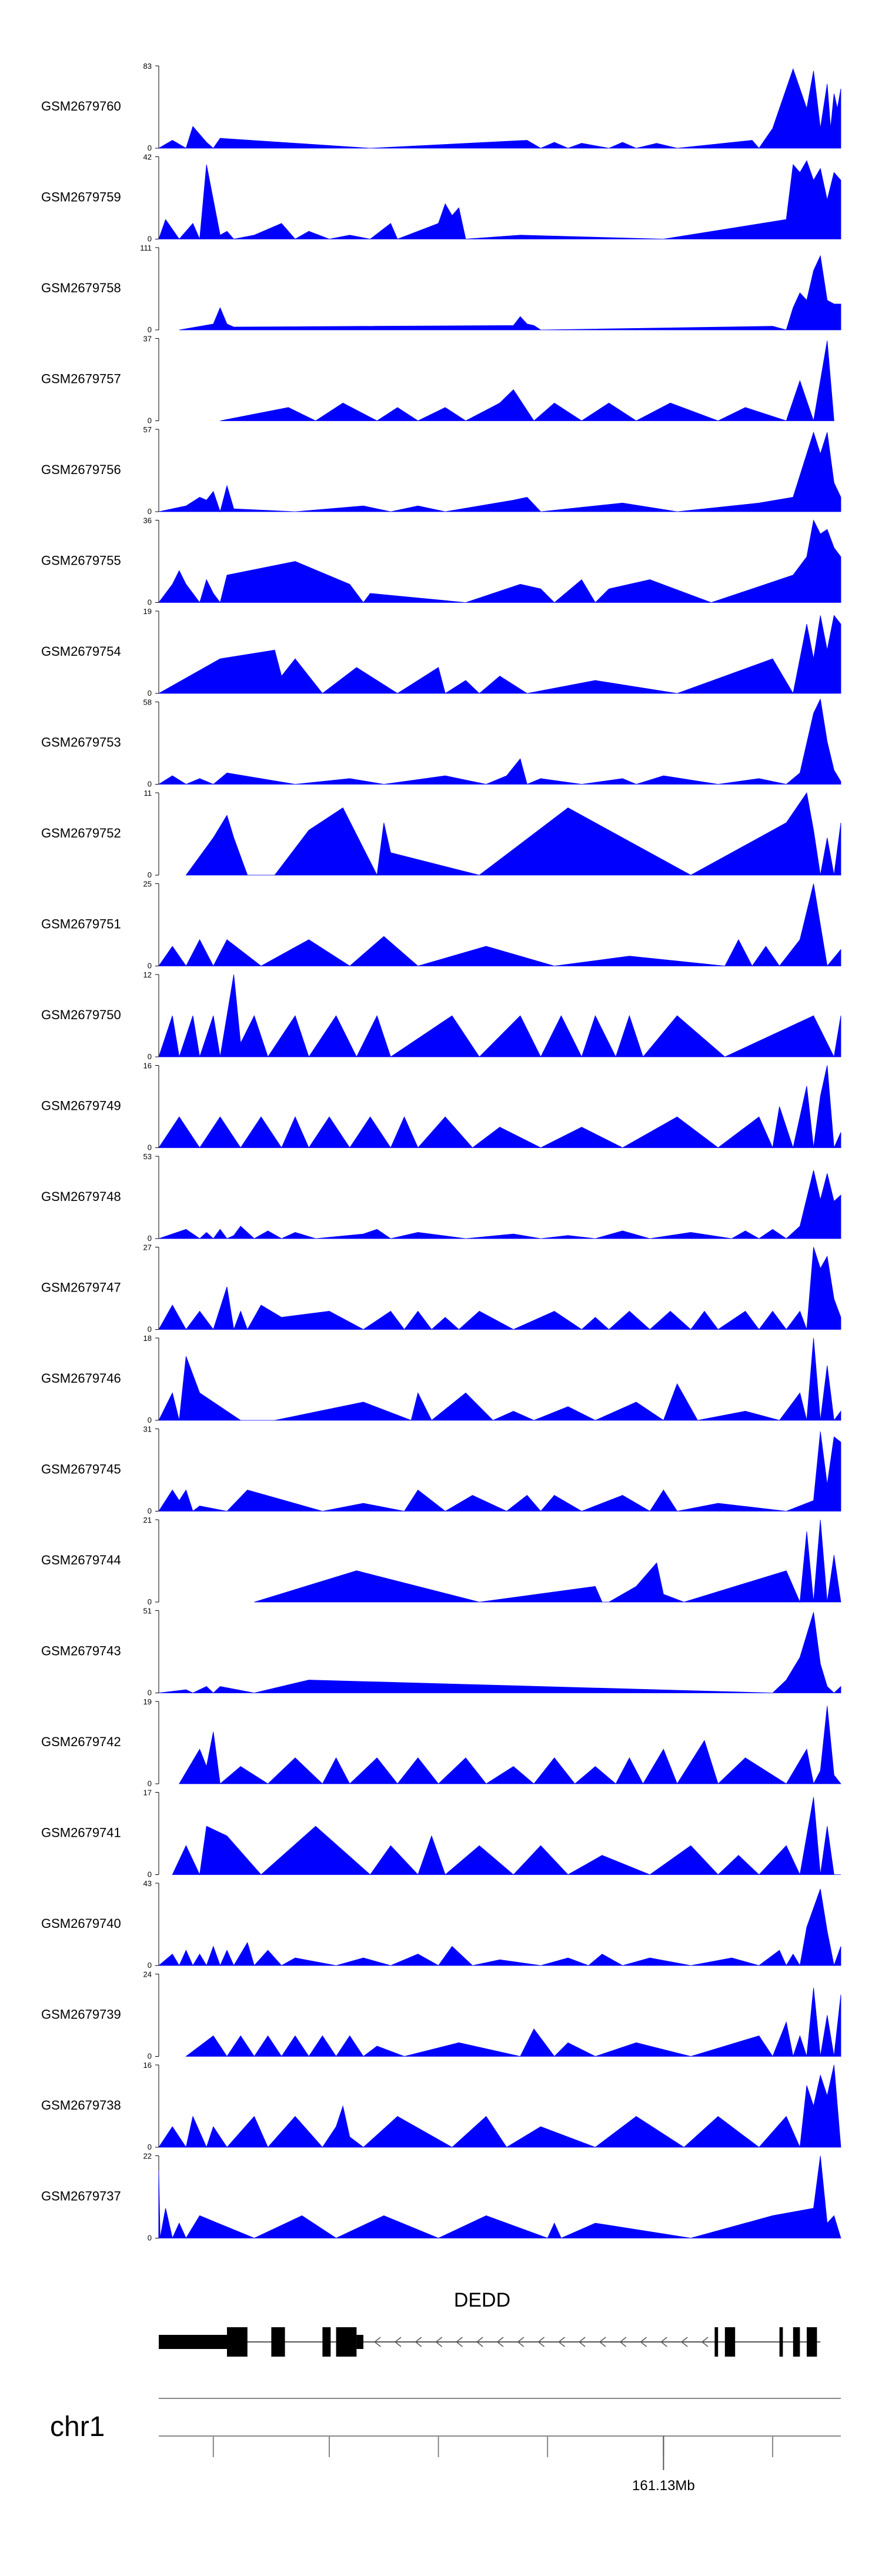  What do you see at coordinates (81, 2196) in the screenshot?
I see `track-name-label: GSM2679737` at bounding box center [81, 2196].